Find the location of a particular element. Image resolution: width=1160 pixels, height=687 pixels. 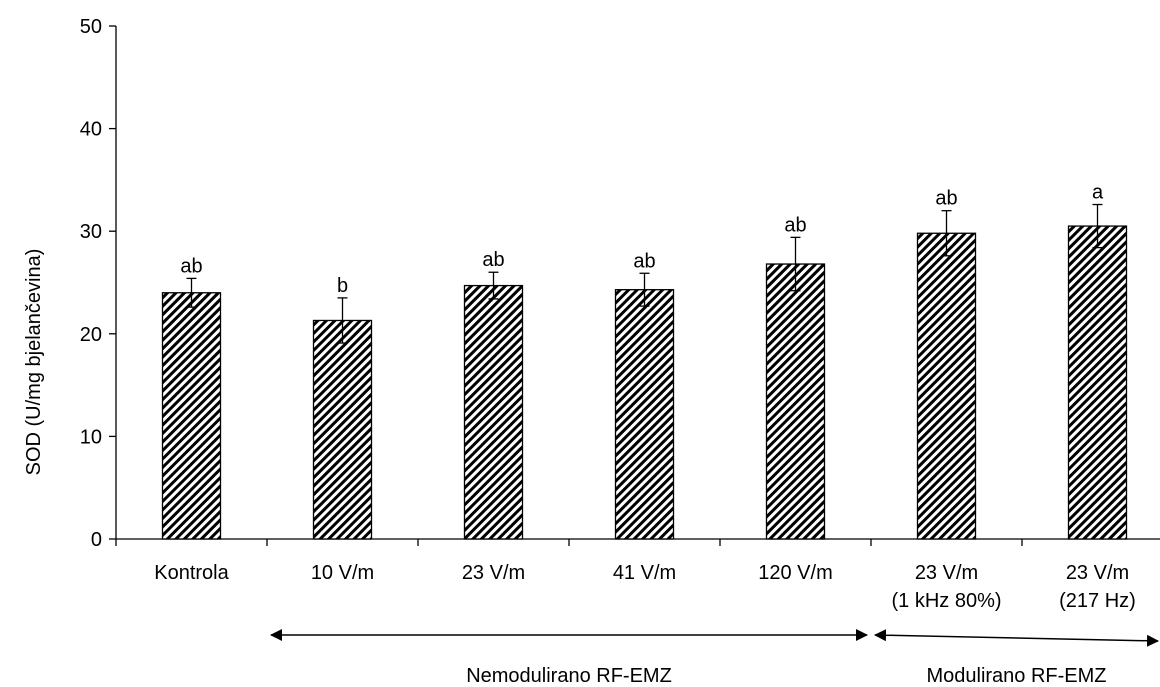

x-category-label: (1 kHz 80%) is located at coordinates (946, 601).